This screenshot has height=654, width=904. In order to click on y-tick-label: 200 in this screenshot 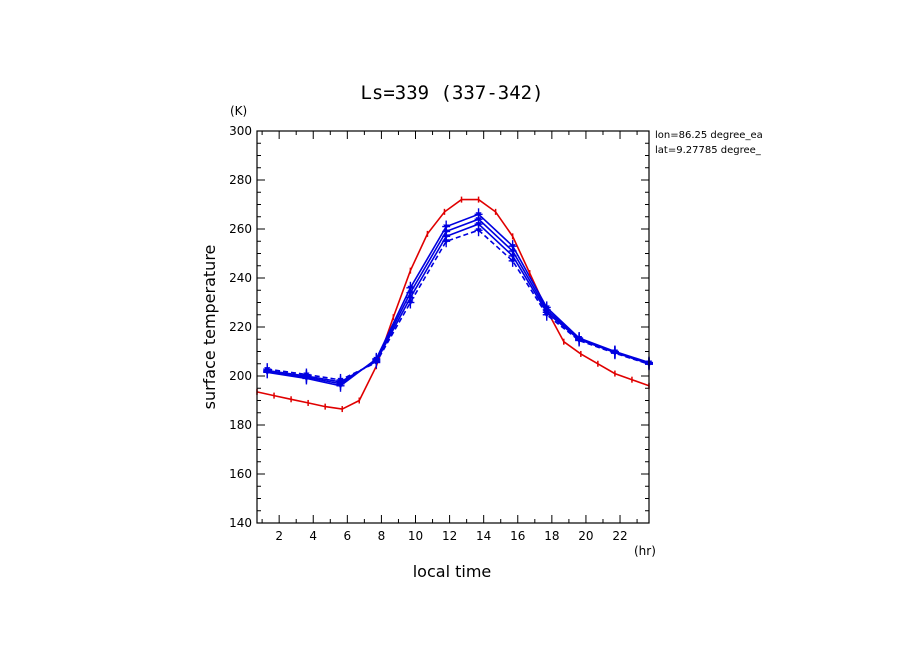, I will do `click(240, 376)`.